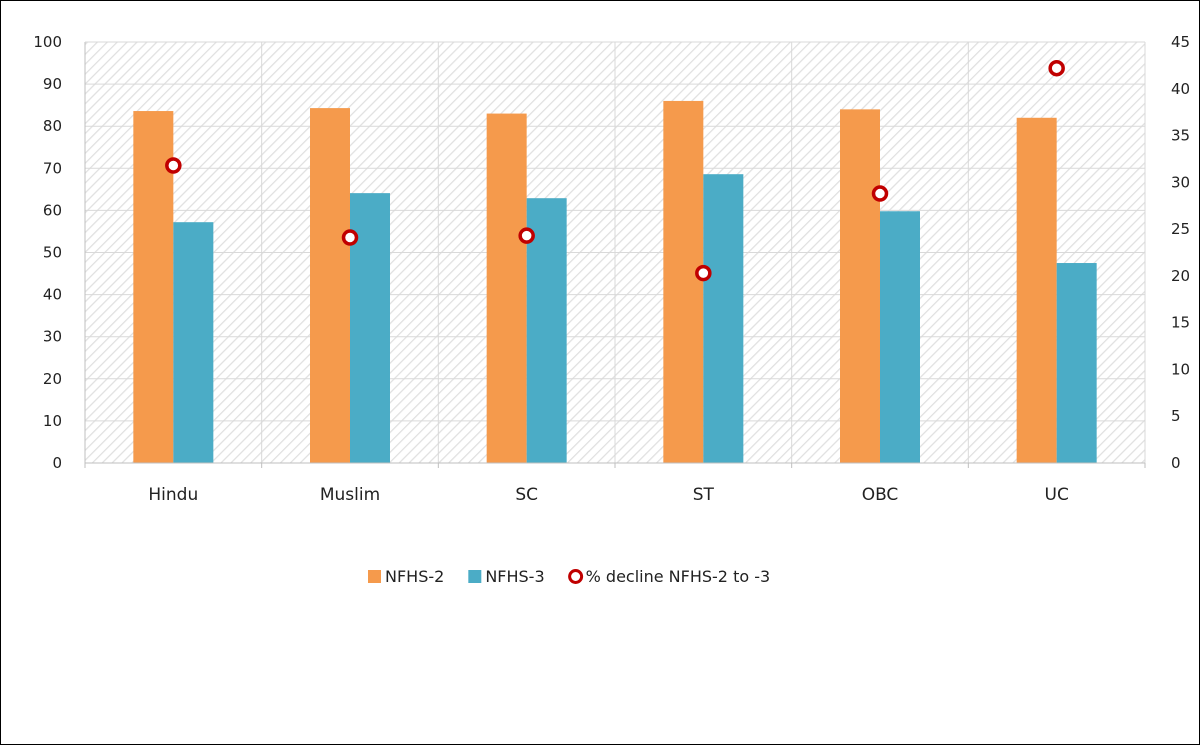 This screenshot has height=747, width=1202. Describe the element at coordinates (1180, 182) in the screenshot. I see `right-tick-label: 30` at that location.